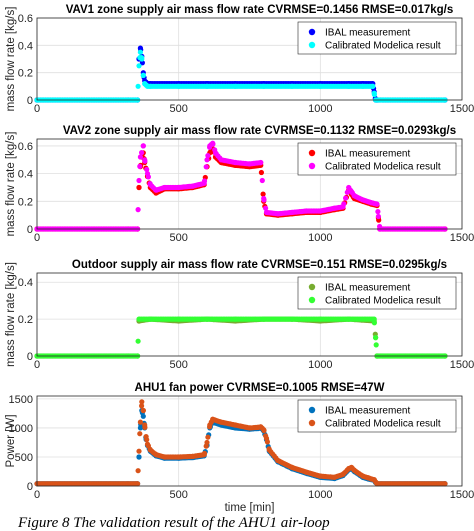 The width and height of the screenshot is (474, 531). Describe the element at coordinates (11, 314) in the screenshot. I see `y-axis-label: mass flow rate [kg/s]` at that location.